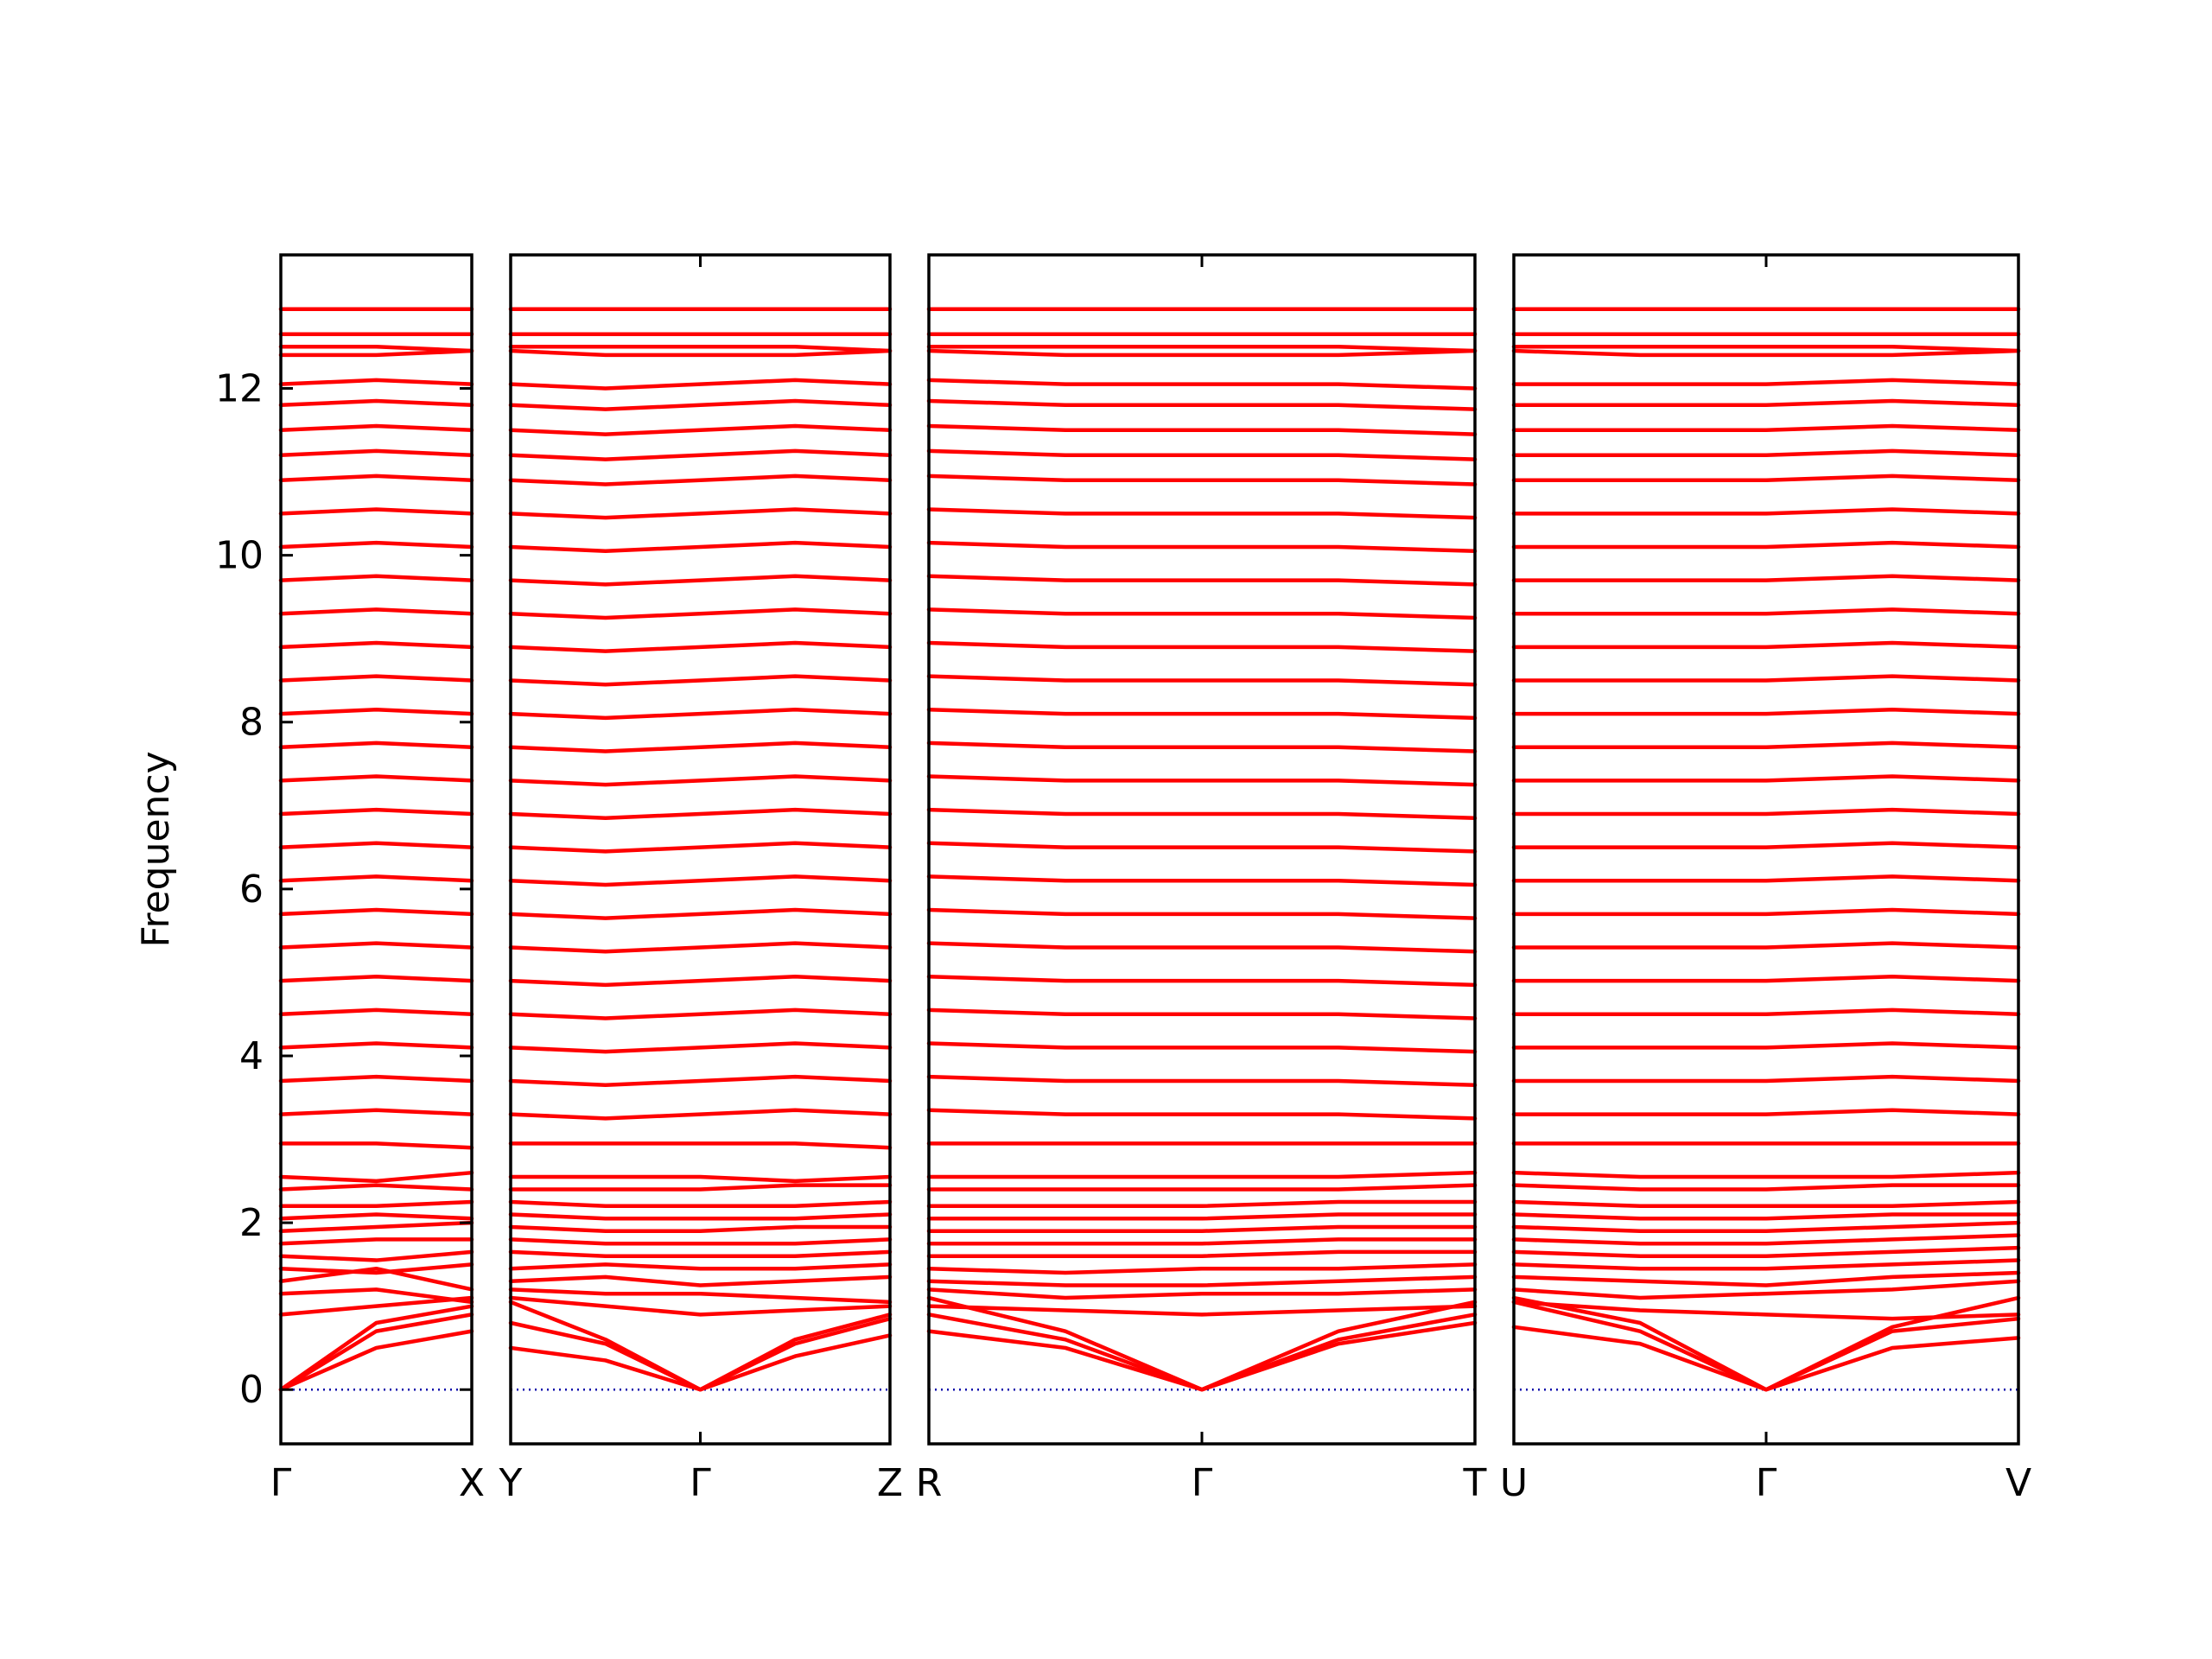 The height and width of the screenshot is (1659, 2212). I want to click on panel: Γ X 0 2 4 6 8 10 12 Frequency, so click(309, 879).